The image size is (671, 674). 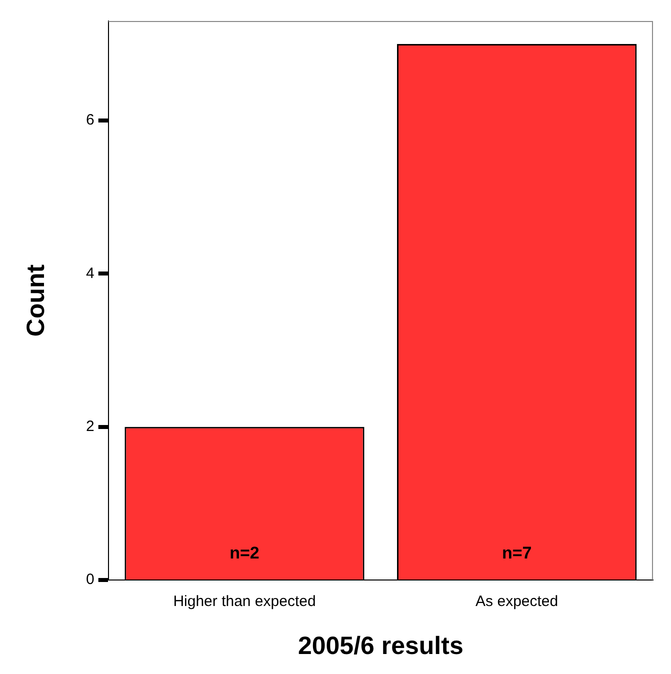 What do you see at coordinates (90, 426) in the screenshot?
I see `y-tick-label: 2` at bounding box center [90, 426].